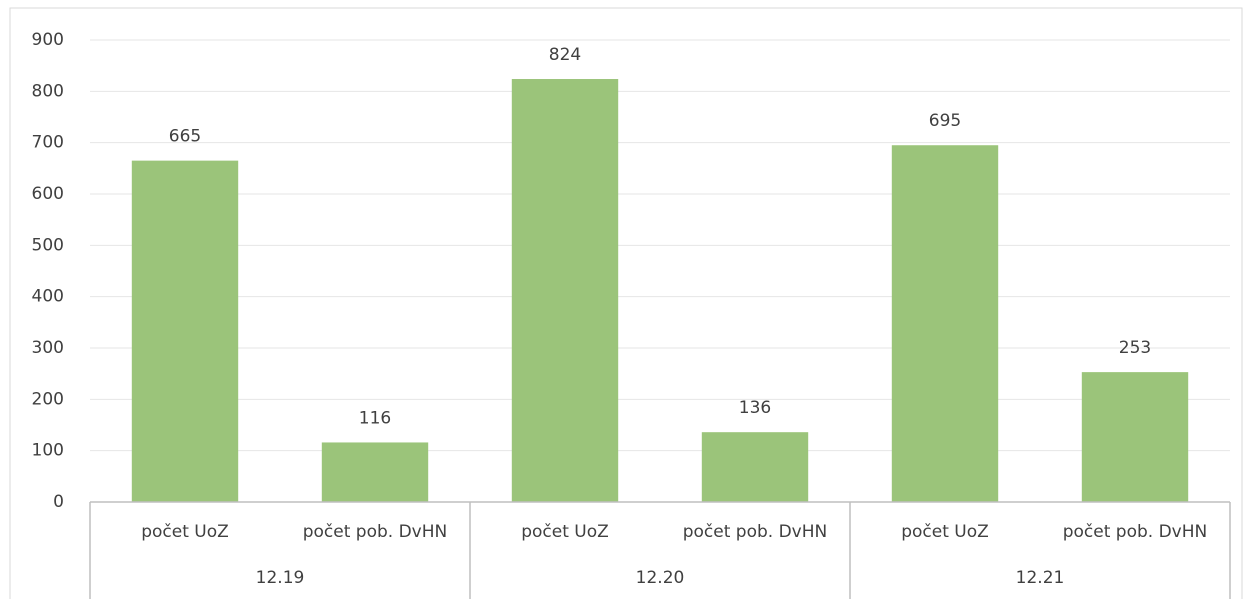 This screenshot has height=599, width=1245. I want to click on y-tick-label: 500, so click(48, 245).